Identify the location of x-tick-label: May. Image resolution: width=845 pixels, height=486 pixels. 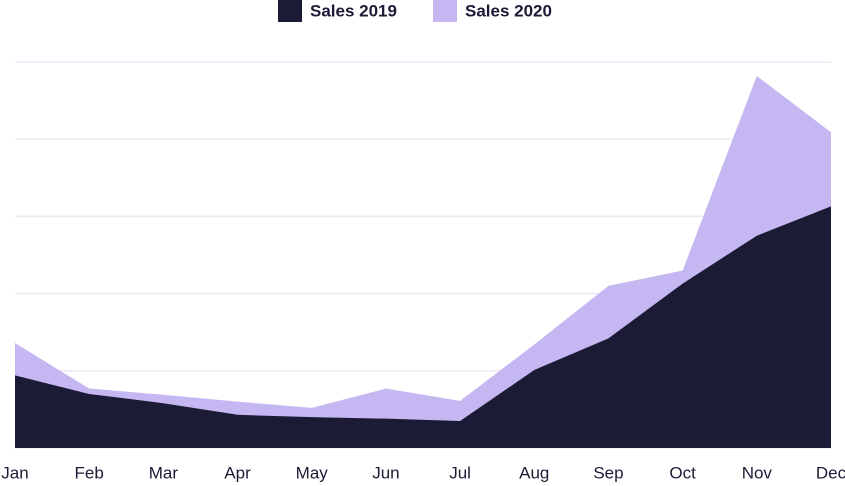
(312, 472).